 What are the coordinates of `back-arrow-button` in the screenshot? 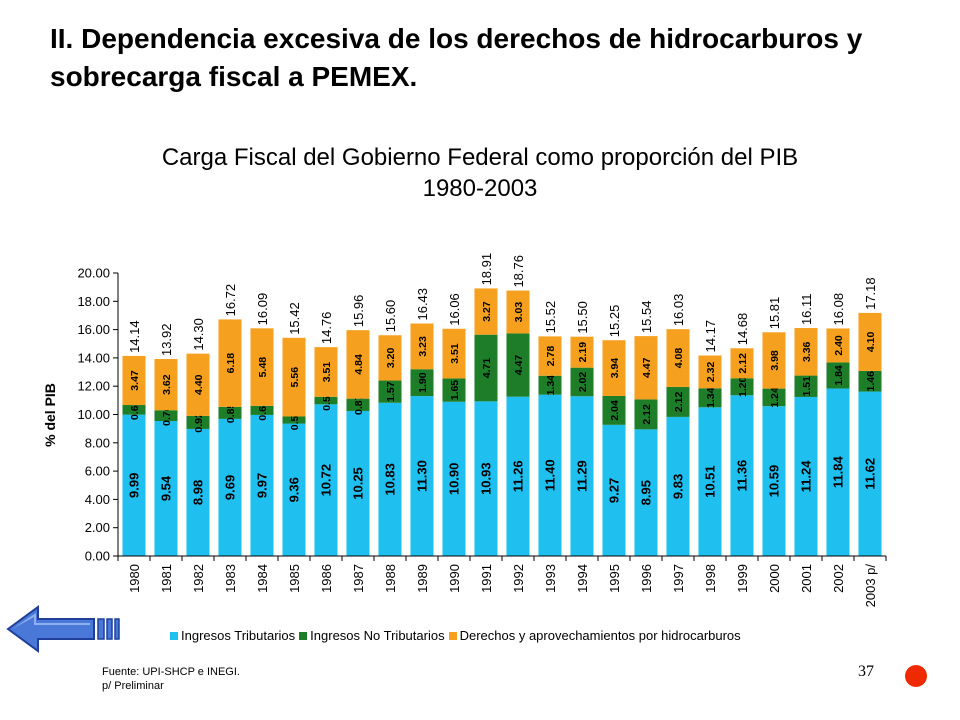 It's located at (65, 629).